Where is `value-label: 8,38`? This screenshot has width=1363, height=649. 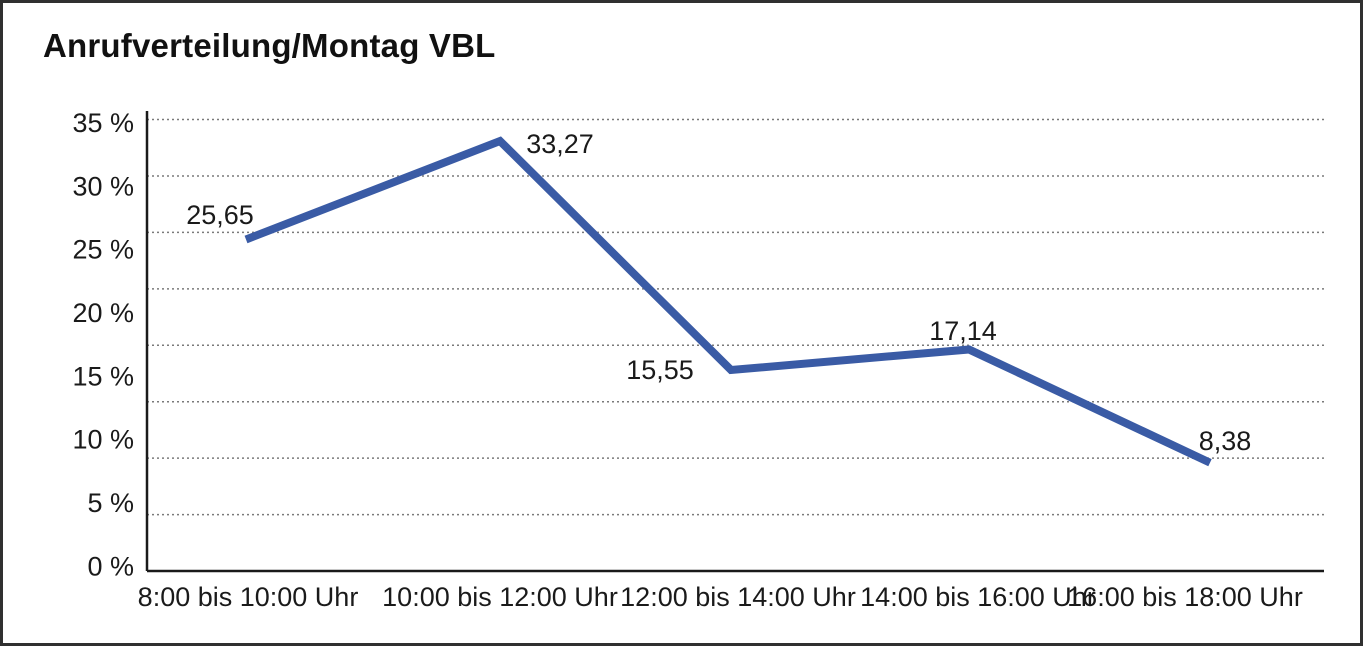
value-label: 8,38 is located at coordinates (1225, 441).